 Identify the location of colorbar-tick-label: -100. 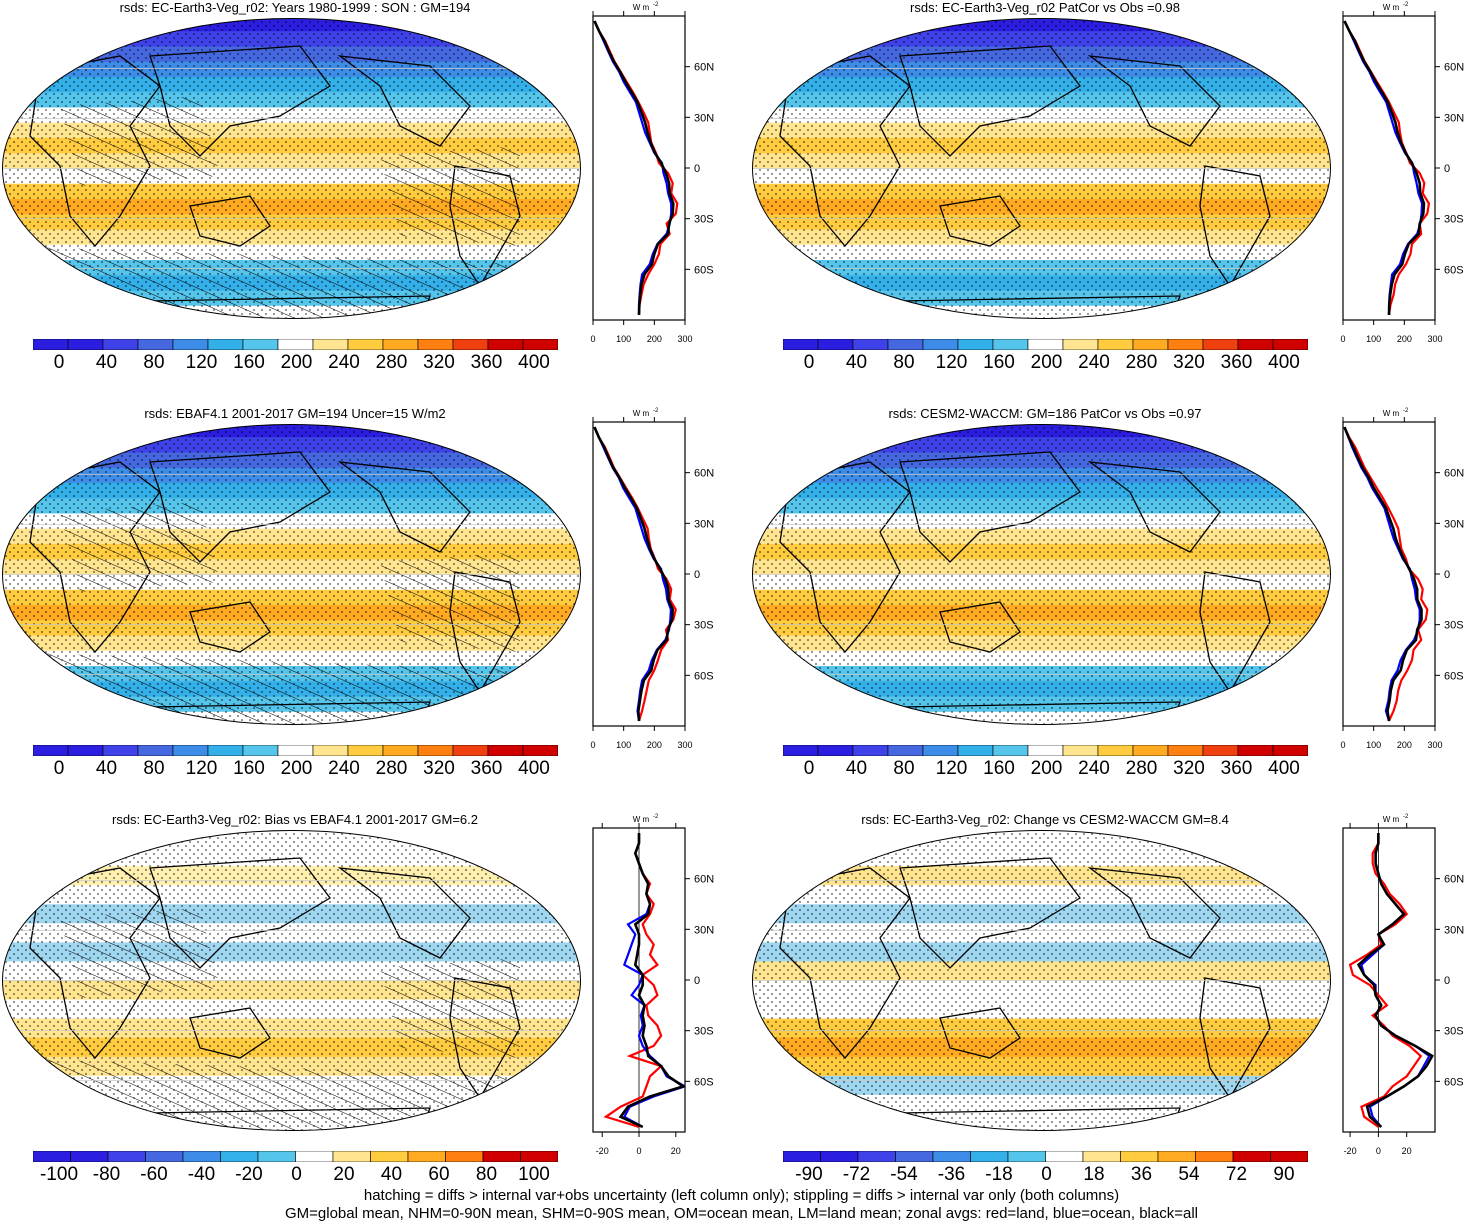
(59, 1174).